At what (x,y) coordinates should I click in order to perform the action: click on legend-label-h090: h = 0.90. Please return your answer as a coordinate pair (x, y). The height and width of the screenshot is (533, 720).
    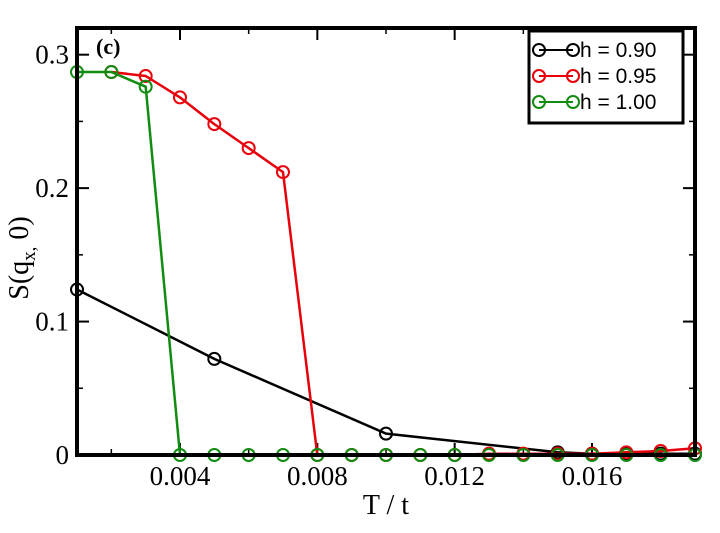
    Looking at the image, I should click on (618, 50).